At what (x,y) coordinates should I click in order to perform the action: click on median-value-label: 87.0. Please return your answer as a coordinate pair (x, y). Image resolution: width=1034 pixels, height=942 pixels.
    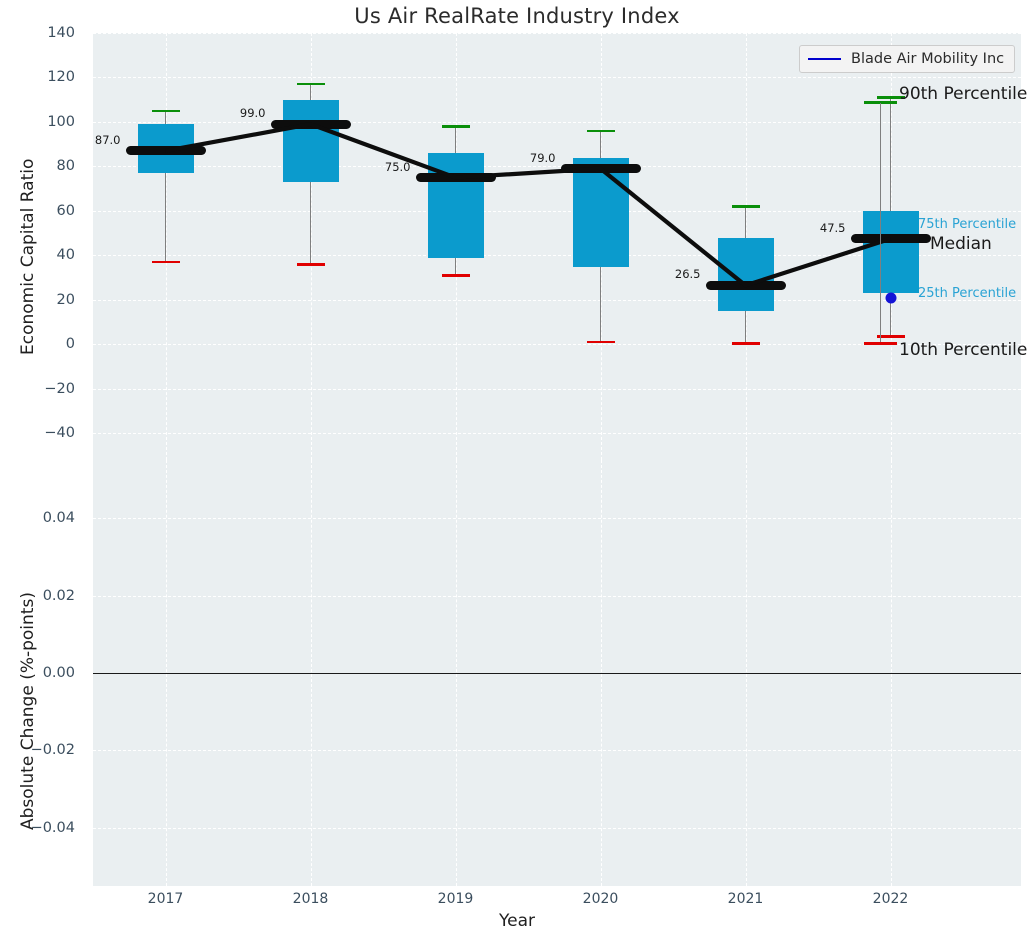
    Looking at the image, I should click on (107, 139).